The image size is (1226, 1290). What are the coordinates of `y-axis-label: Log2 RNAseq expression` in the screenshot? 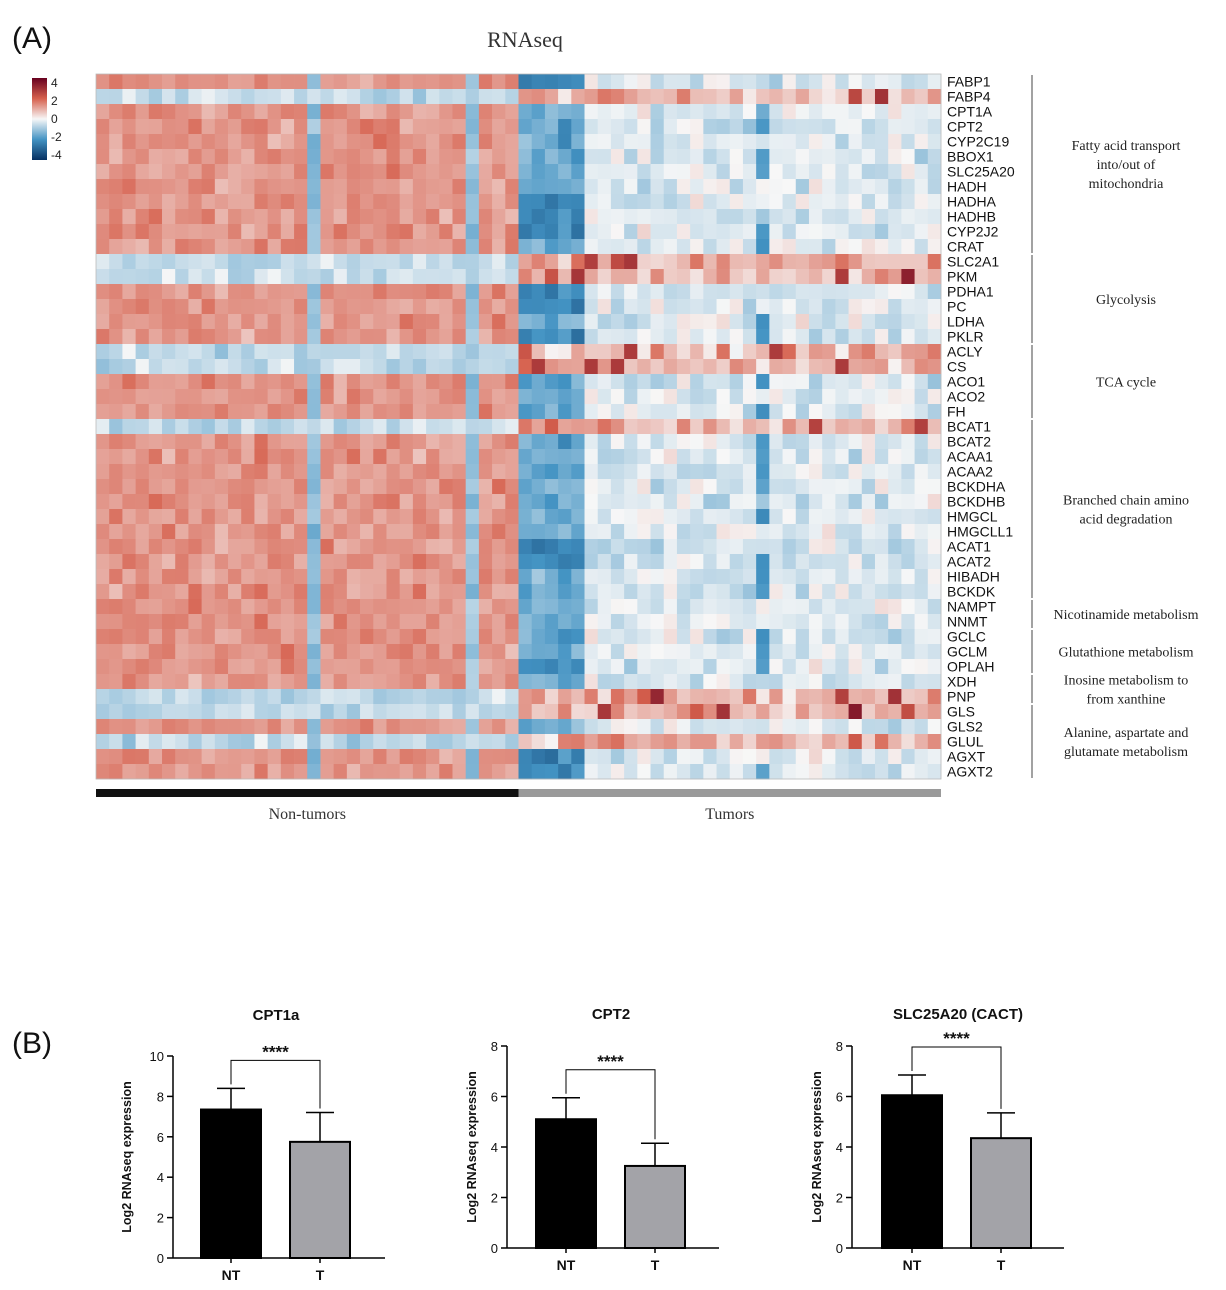 It's located at (127, 1156).